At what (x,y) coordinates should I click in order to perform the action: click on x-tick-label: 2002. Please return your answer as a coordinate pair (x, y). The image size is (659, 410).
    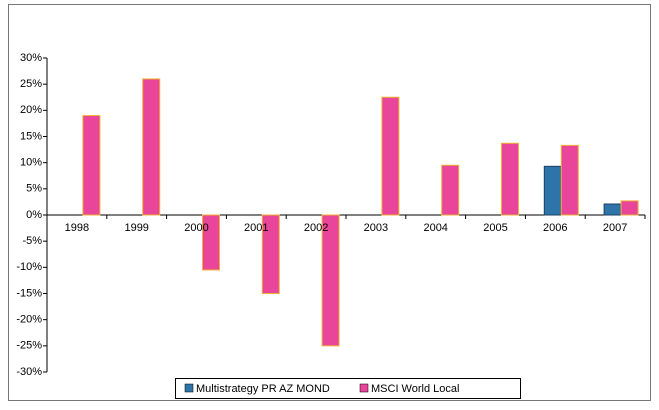
    Looking at the image, I should click on (316, 228).